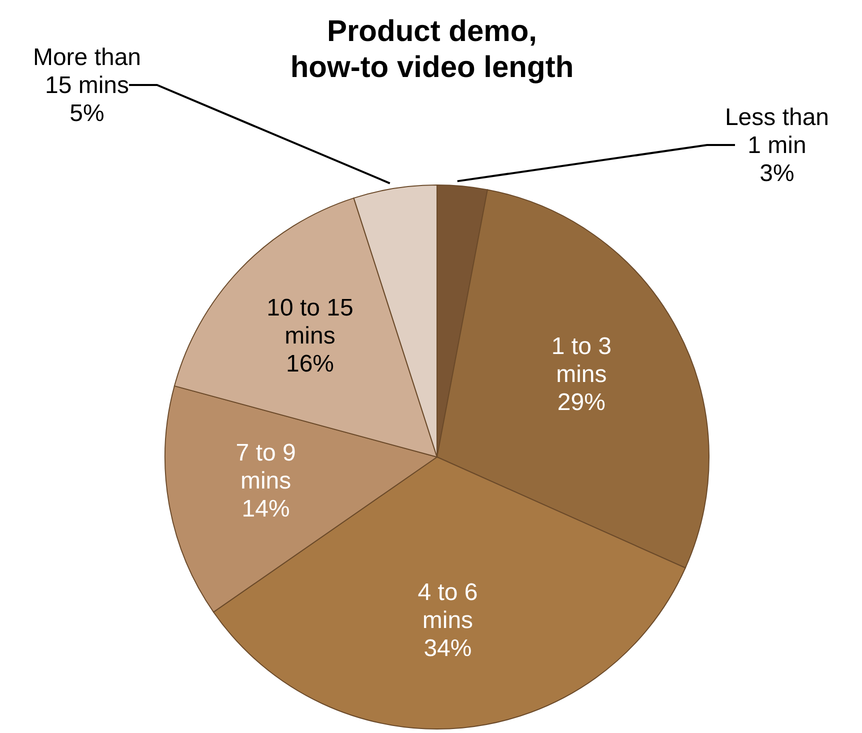  Describe the element at coordinates (266, 509) in the screenshot. I see `data-label: 14%` at that location.